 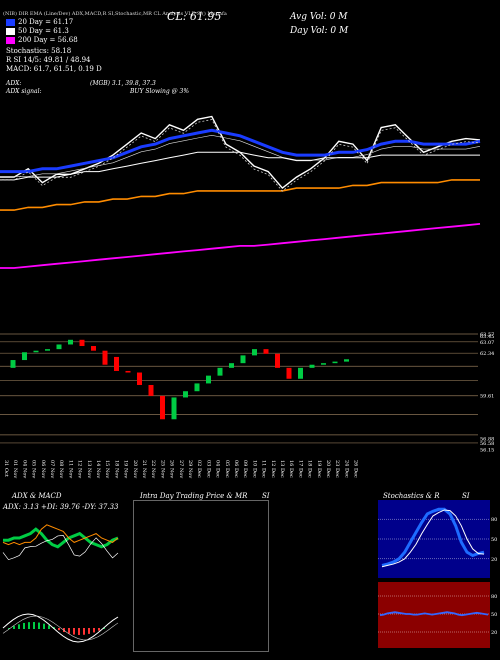 I want to click on ema20-lower-band, so click(x=240, y=155).